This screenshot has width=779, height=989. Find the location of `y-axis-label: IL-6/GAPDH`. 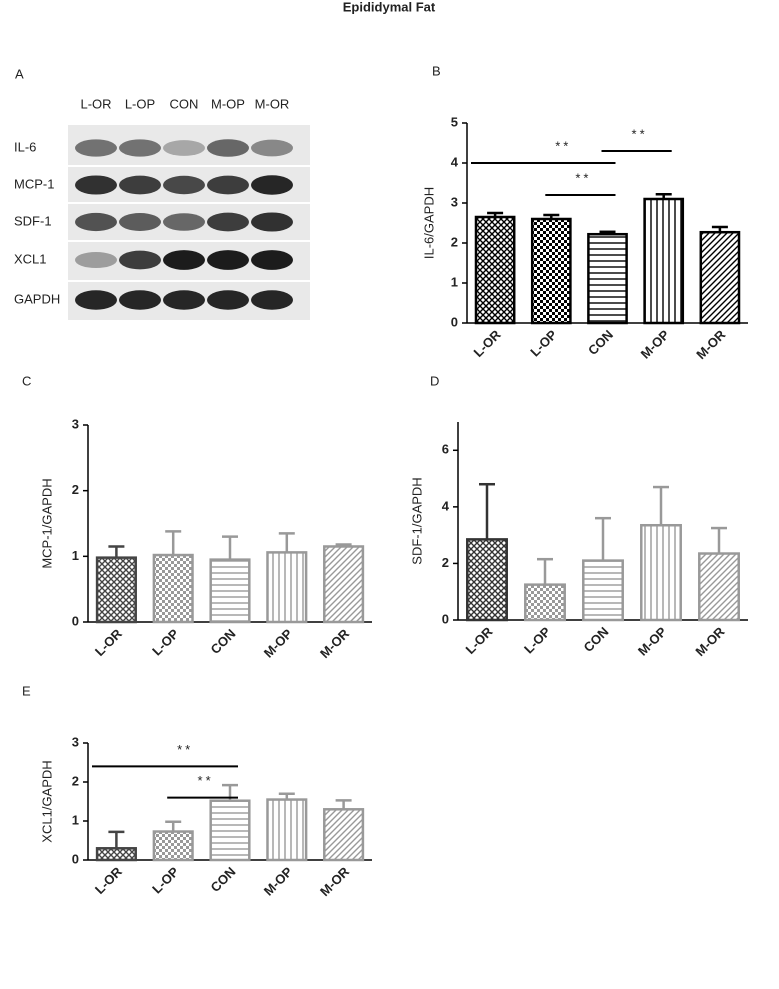

y-axis-label: IL-6/GAPDH is located at coordinates (428, 223).